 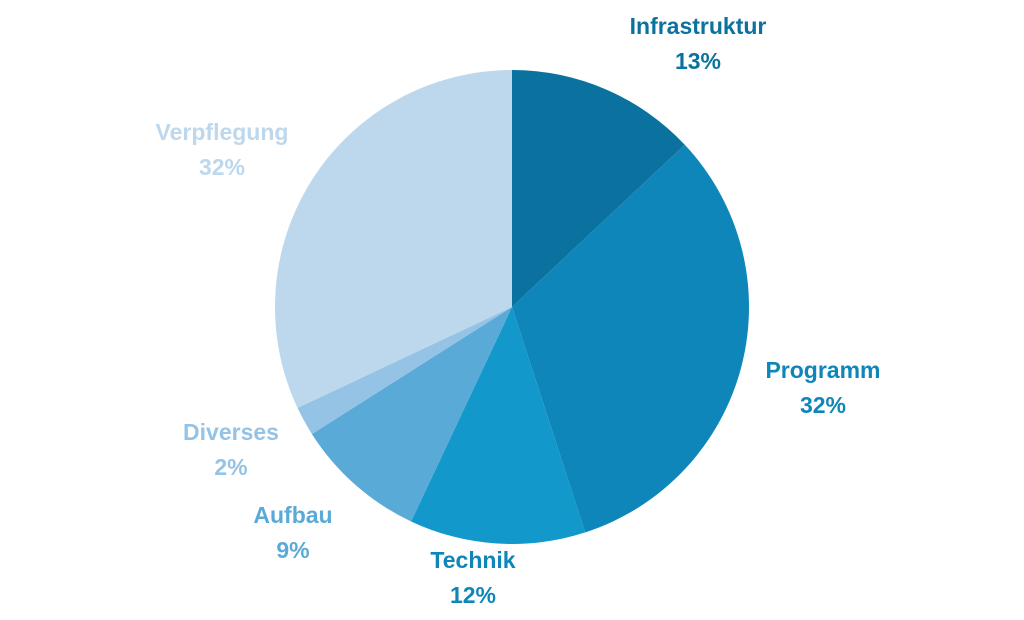 What do you see at coordinates (230, 467) in the screenshot?
I see `slice-percent-diverses: 2%` at bounding box center [230, 467].